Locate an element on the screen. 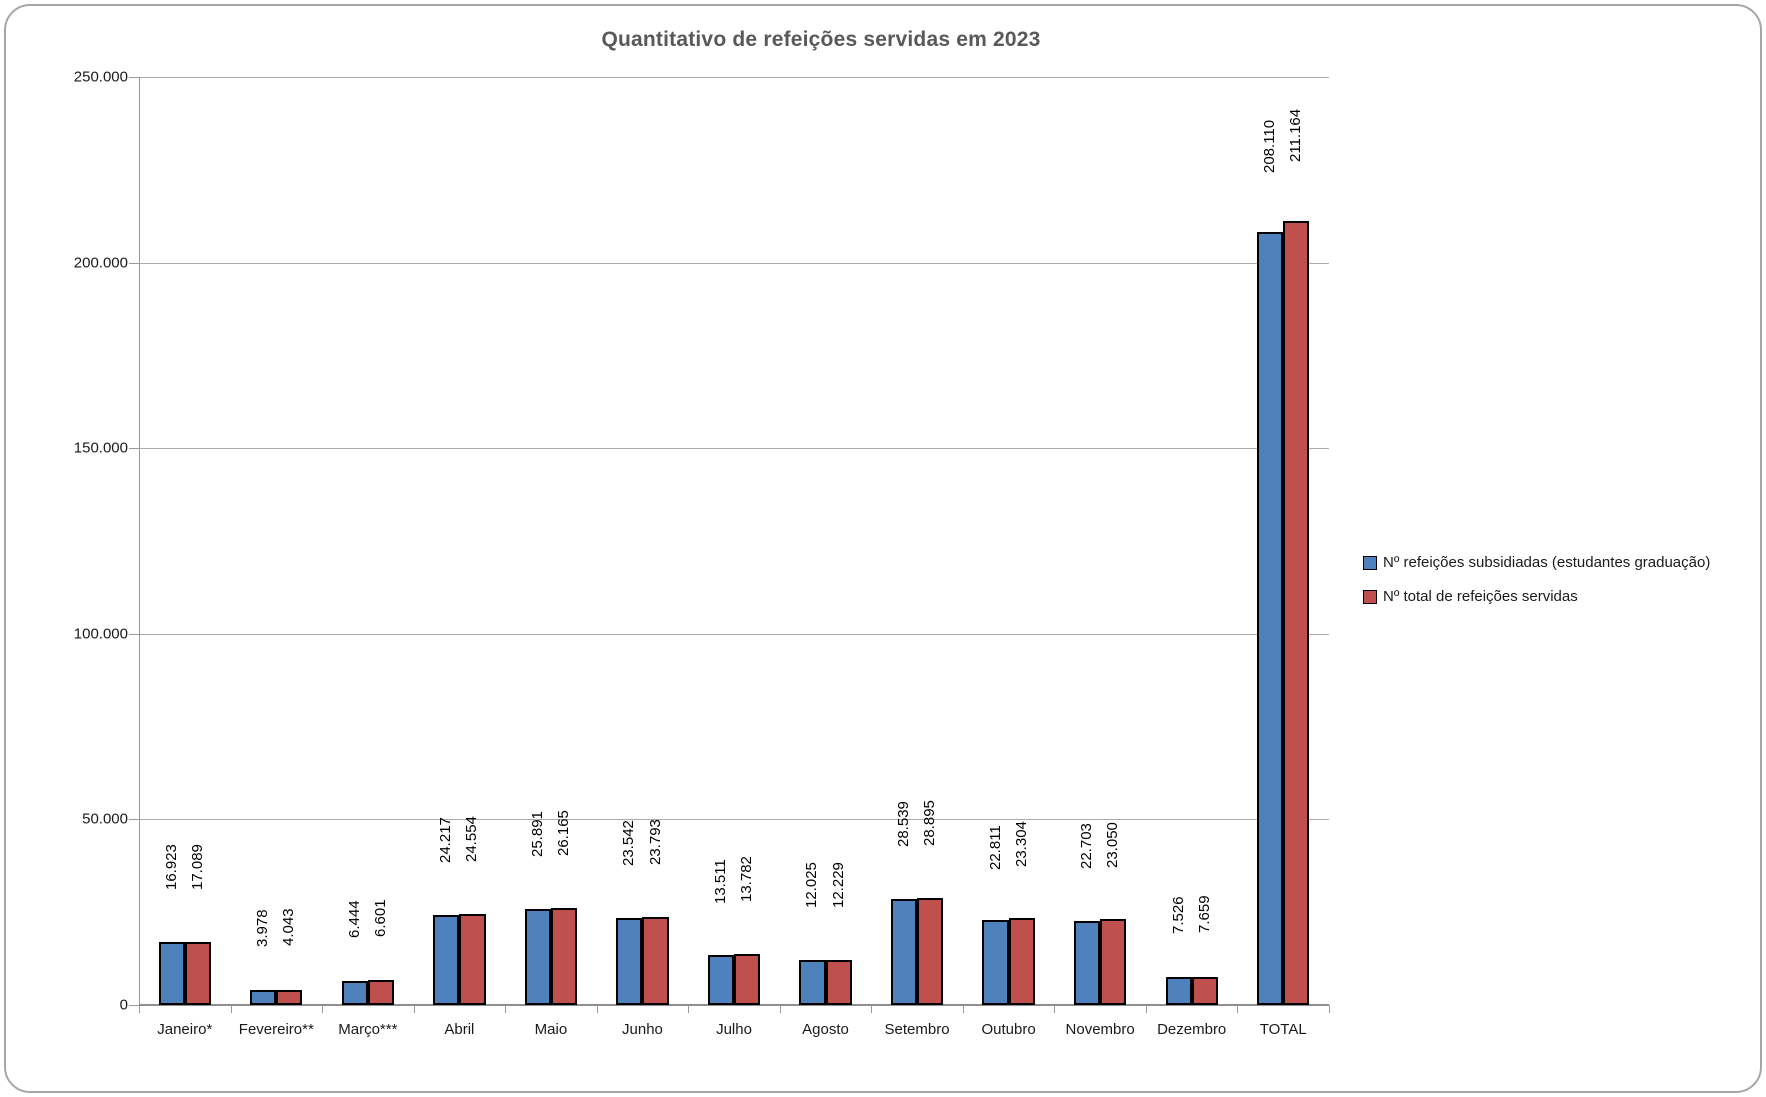 The width and height of the screenshot is (1766, 1097). x-axis-label-março: Março*** is located at coordinates (368, 1029).